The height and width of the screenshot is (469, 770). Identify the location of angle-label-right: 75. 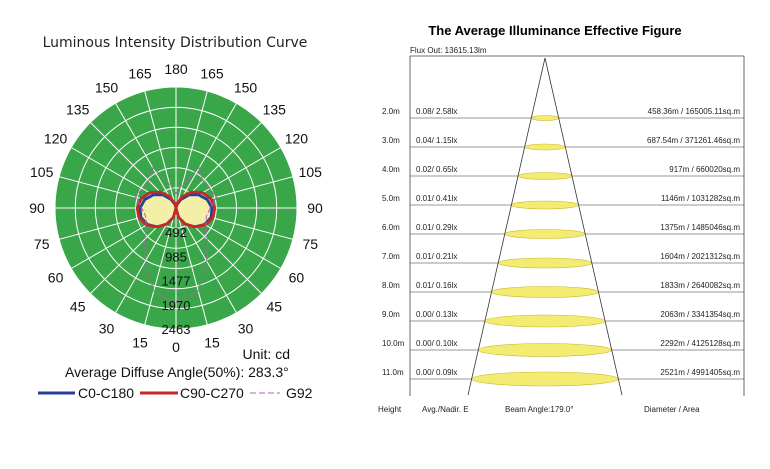
(311, 244).